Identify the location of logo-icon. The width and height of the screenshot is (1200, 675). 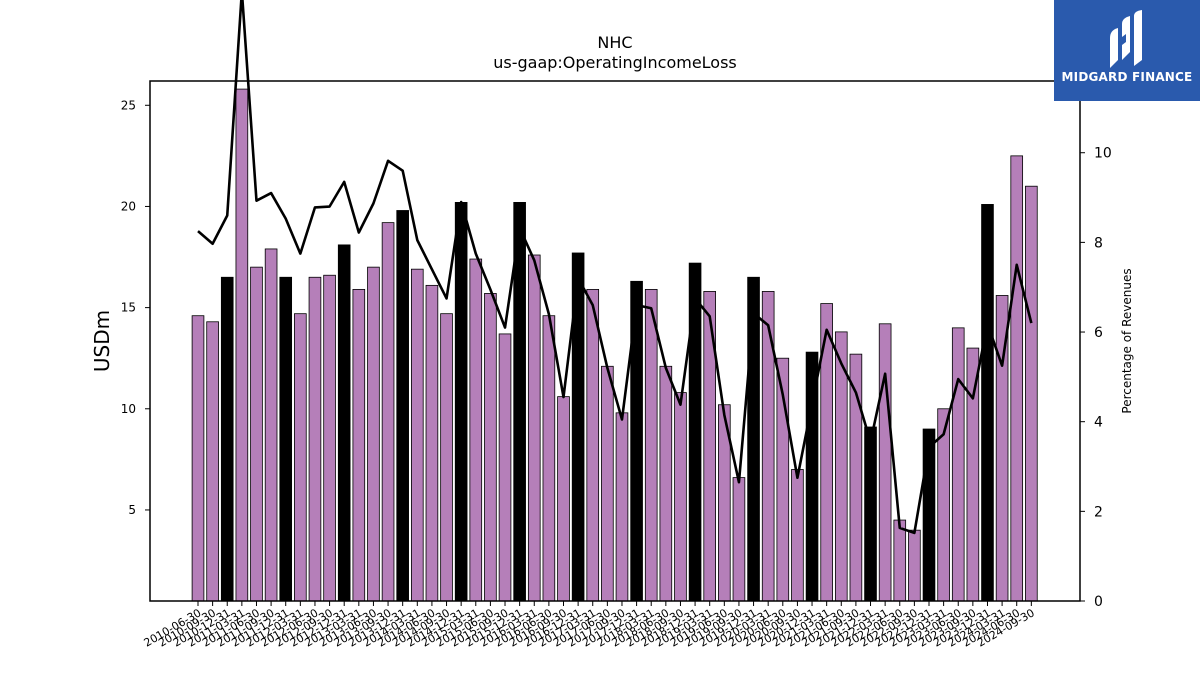
(1126, 39).